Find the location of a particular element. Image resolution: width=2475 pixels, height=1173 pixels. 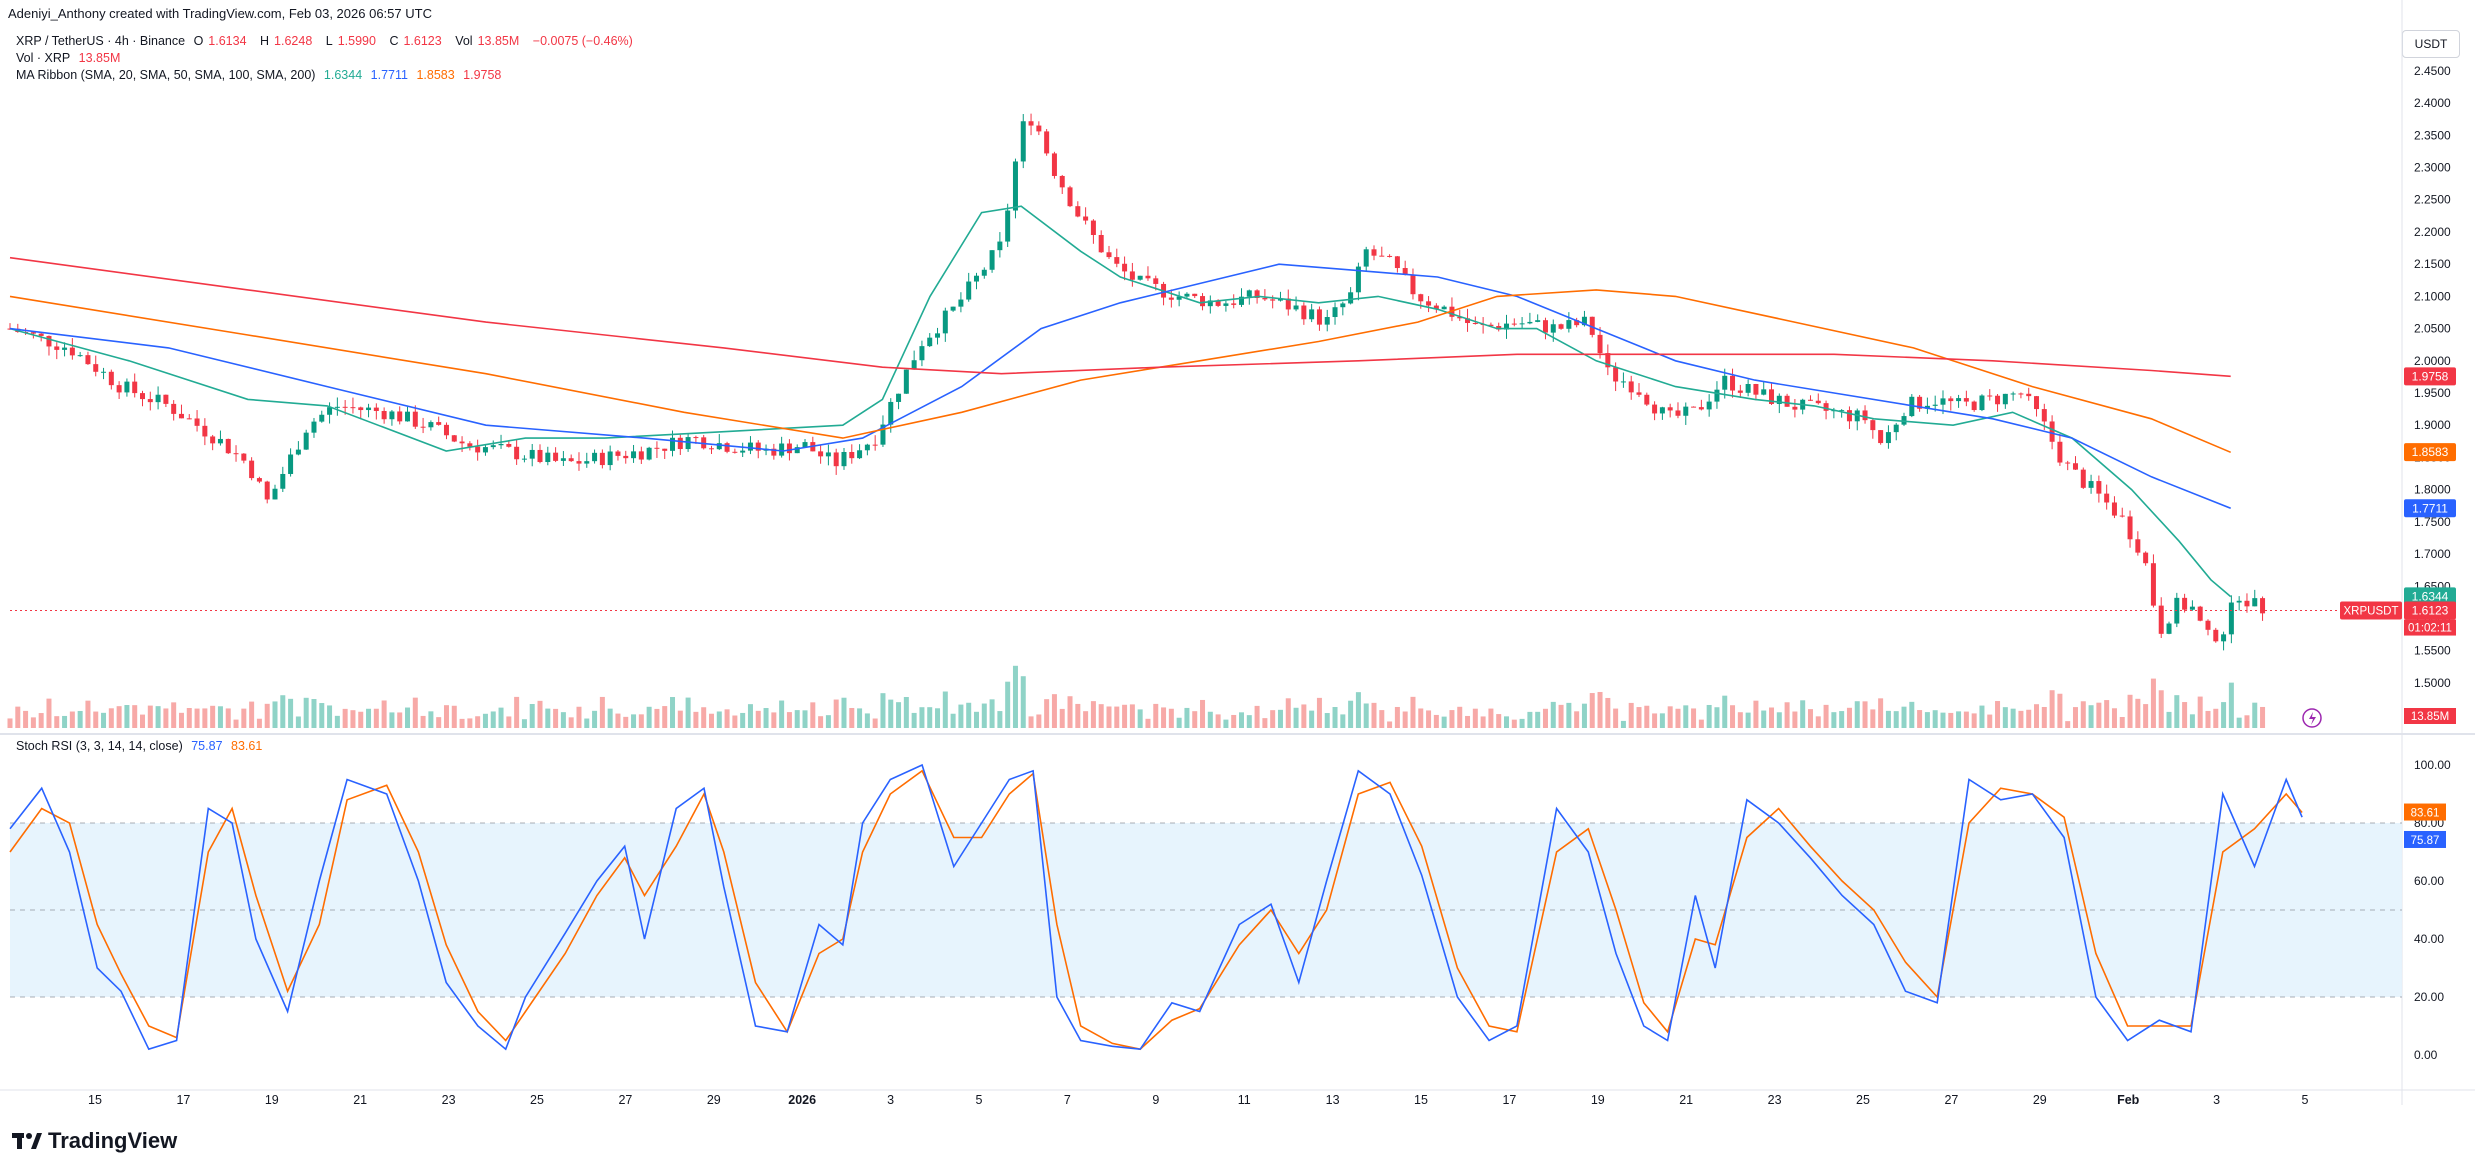

high-label: H is located at coordinates (265, 41).